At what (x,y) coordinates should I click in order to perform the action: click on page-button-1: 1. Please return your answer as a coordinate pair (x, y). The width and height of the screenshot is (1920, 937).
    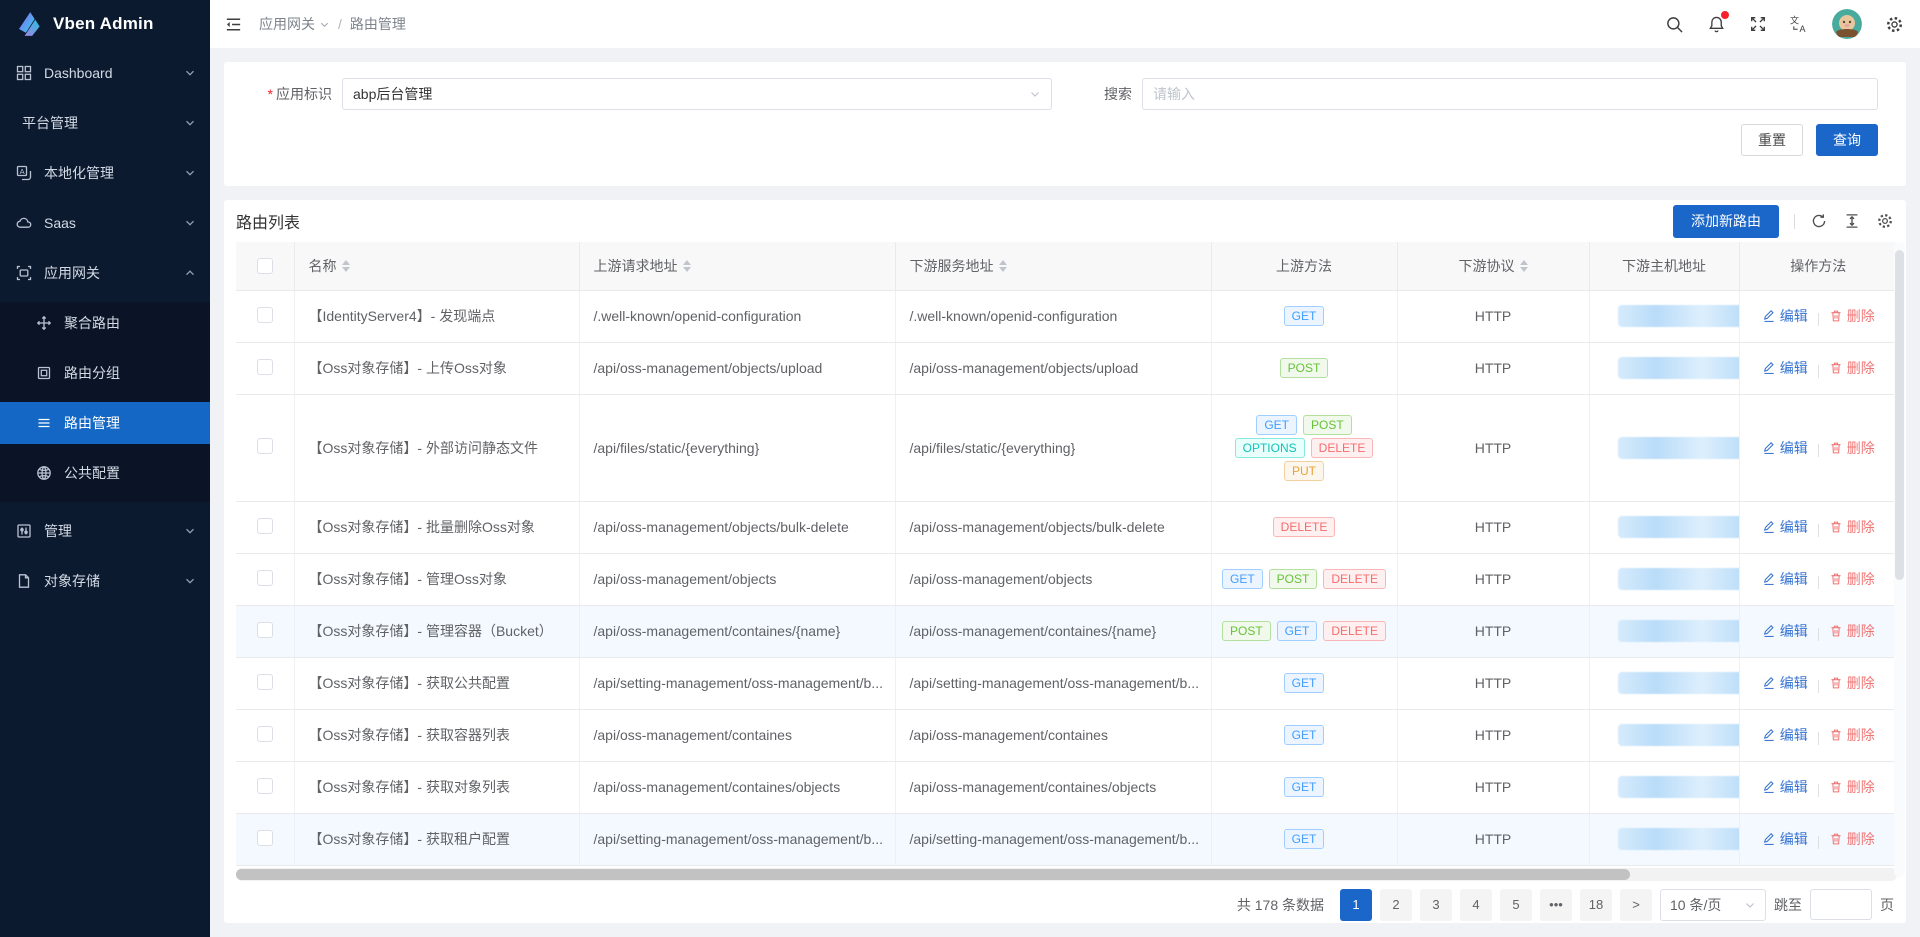
    Looking at the image, I should click on (1356, 904).